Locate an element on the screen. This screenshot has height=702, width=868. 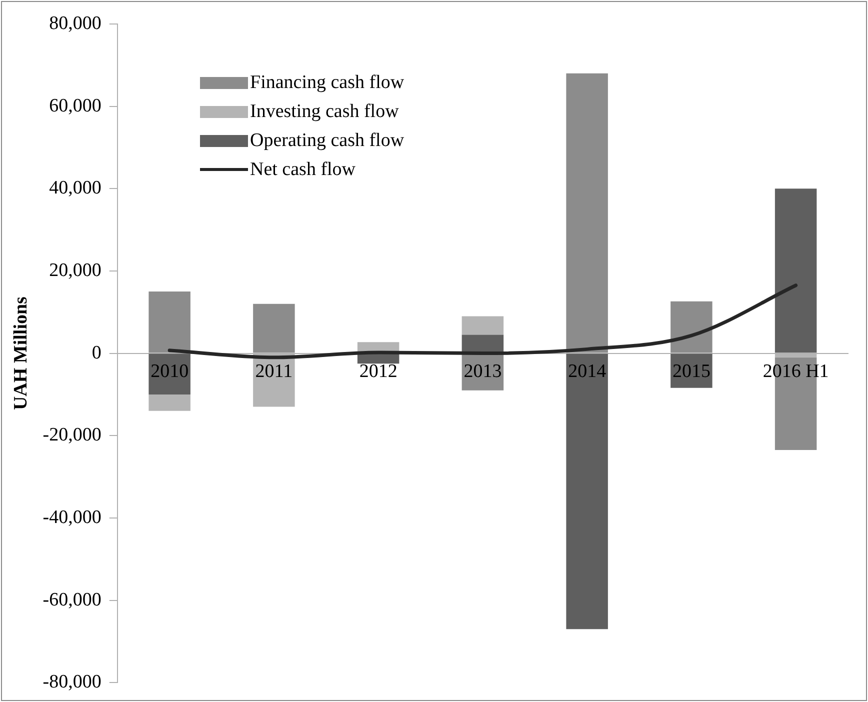
y-tick-label: -20,000 is located at coordinates (72, 435).